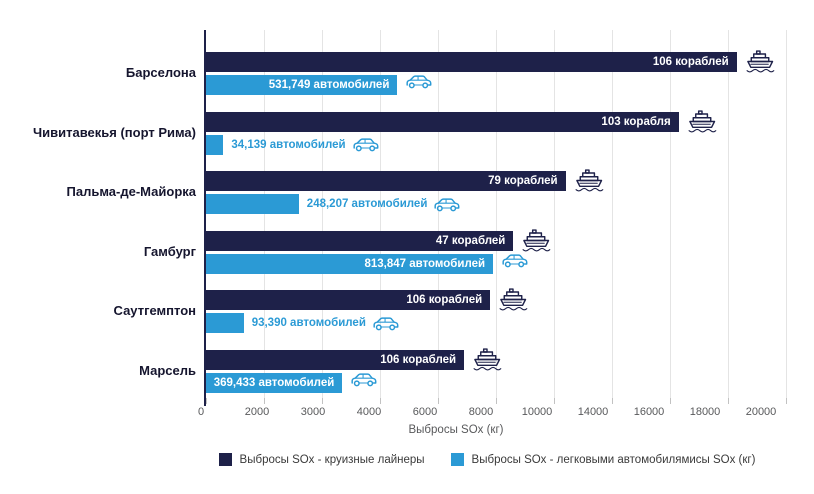 The height and width of the screenshot is (494, 814). Describe the element at coordinates (369, 412) in the screenshot. I see `x-axis-tick-label: 4000` at that location.